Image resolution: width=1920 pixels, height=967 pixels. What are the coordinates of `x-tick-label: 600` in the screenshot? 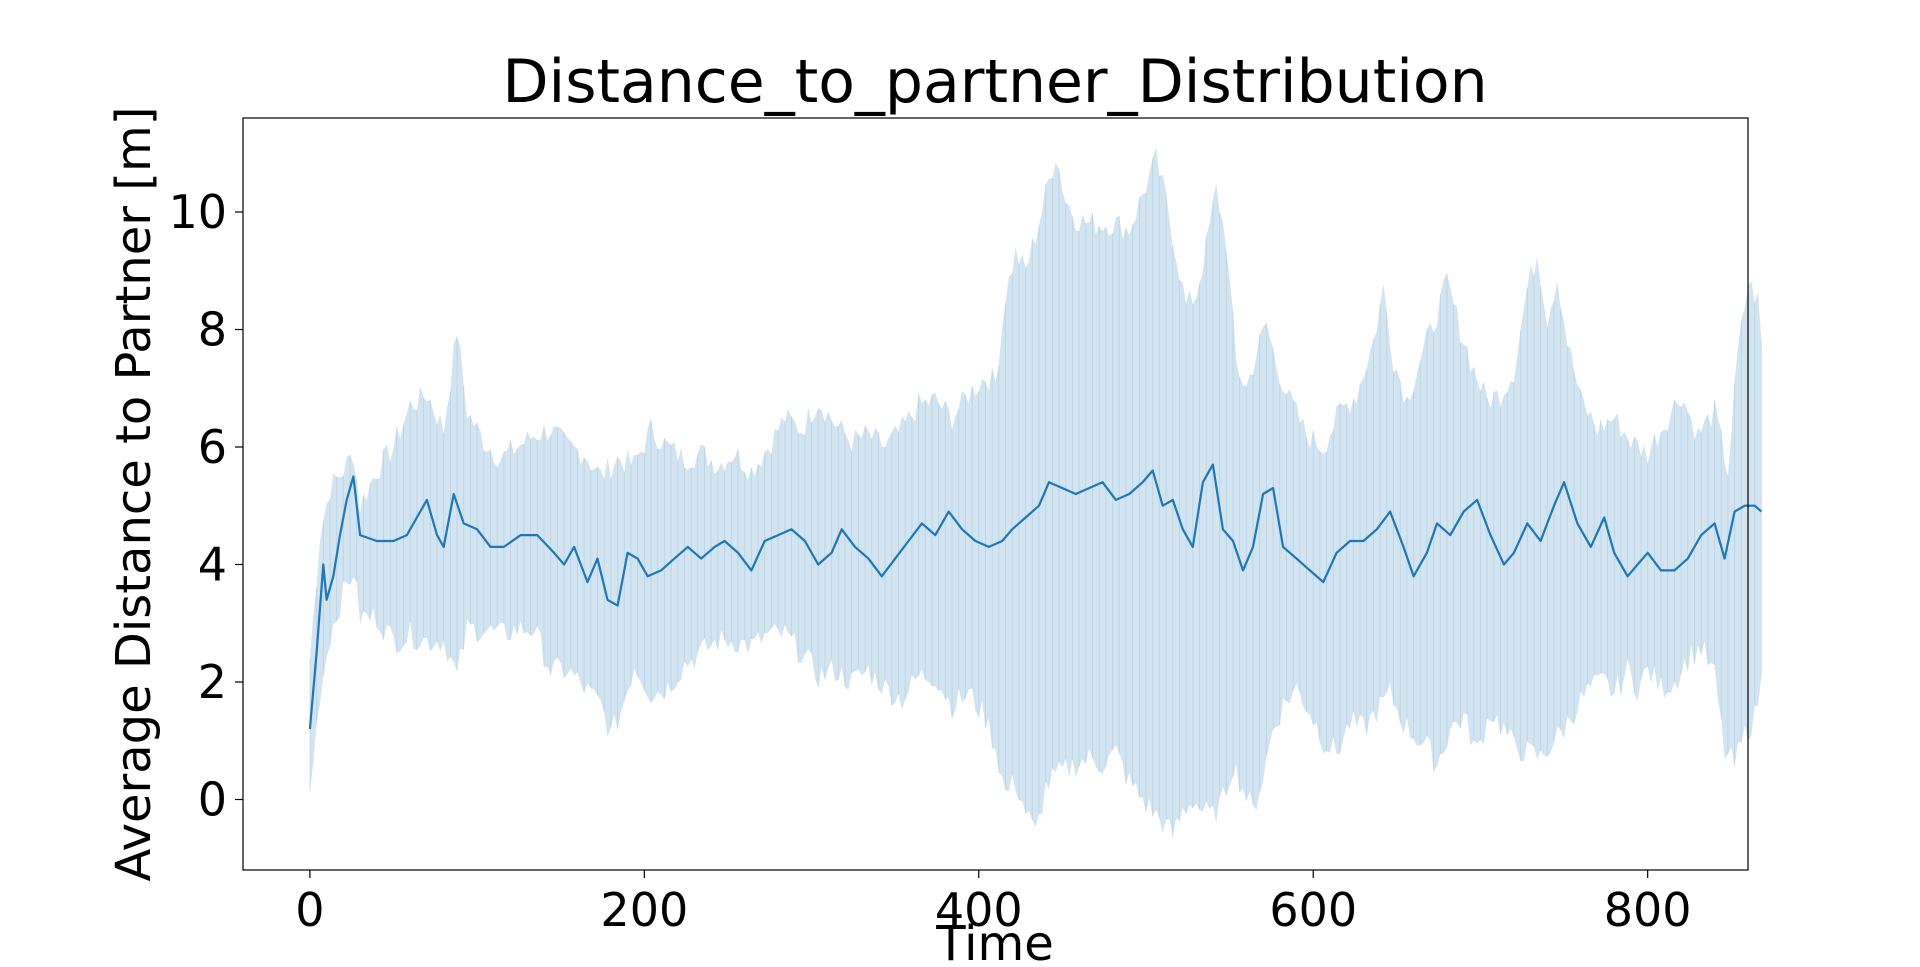 It's located at (1313, 910).